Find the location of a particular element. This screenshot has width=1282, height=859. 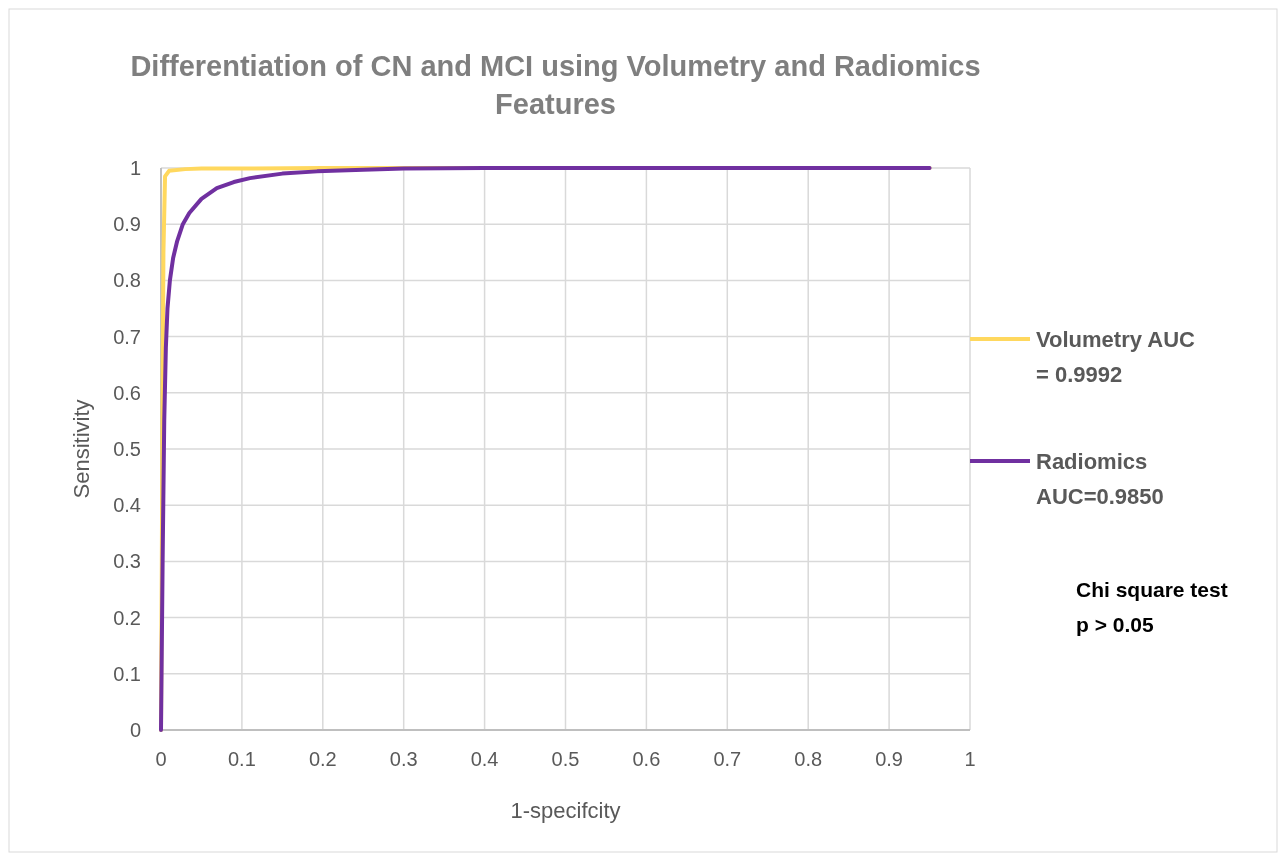

legend-label: Radiomics AUC=0.9850 is located at coordinates (1100, 479).